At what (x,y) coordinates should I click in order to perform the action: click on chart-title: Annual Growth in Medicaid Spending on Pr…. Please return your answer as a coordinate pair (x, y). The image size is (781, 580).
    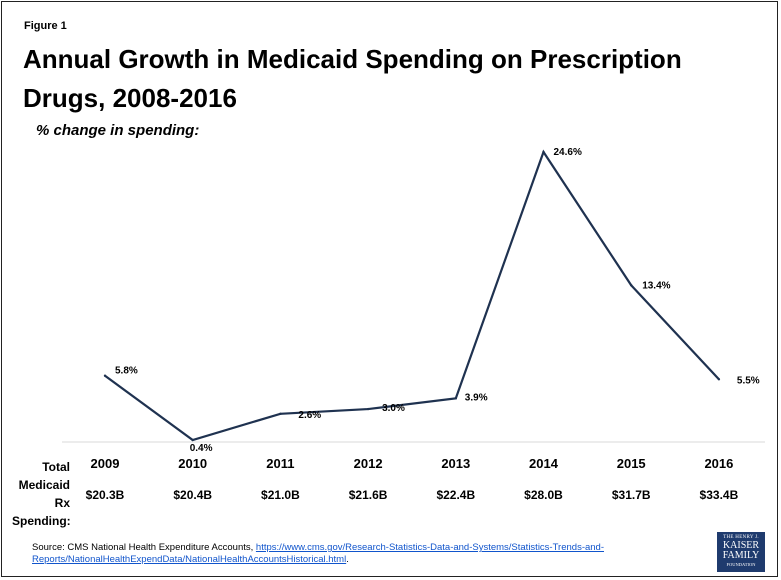
    Looking at the image, I should click on (352, 78).